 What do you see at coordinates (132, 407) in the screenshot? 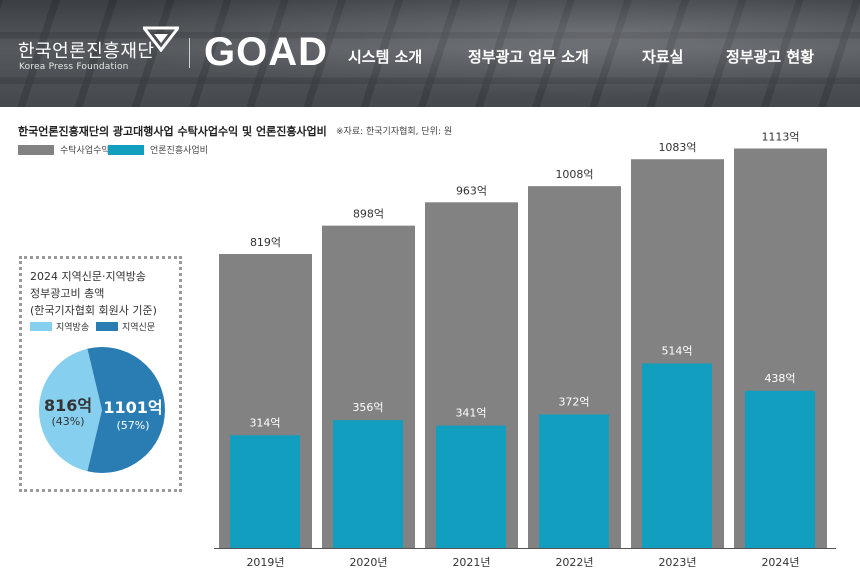
I see `pie-value-newspaper: 1101억` at bounding box center [132, 407].